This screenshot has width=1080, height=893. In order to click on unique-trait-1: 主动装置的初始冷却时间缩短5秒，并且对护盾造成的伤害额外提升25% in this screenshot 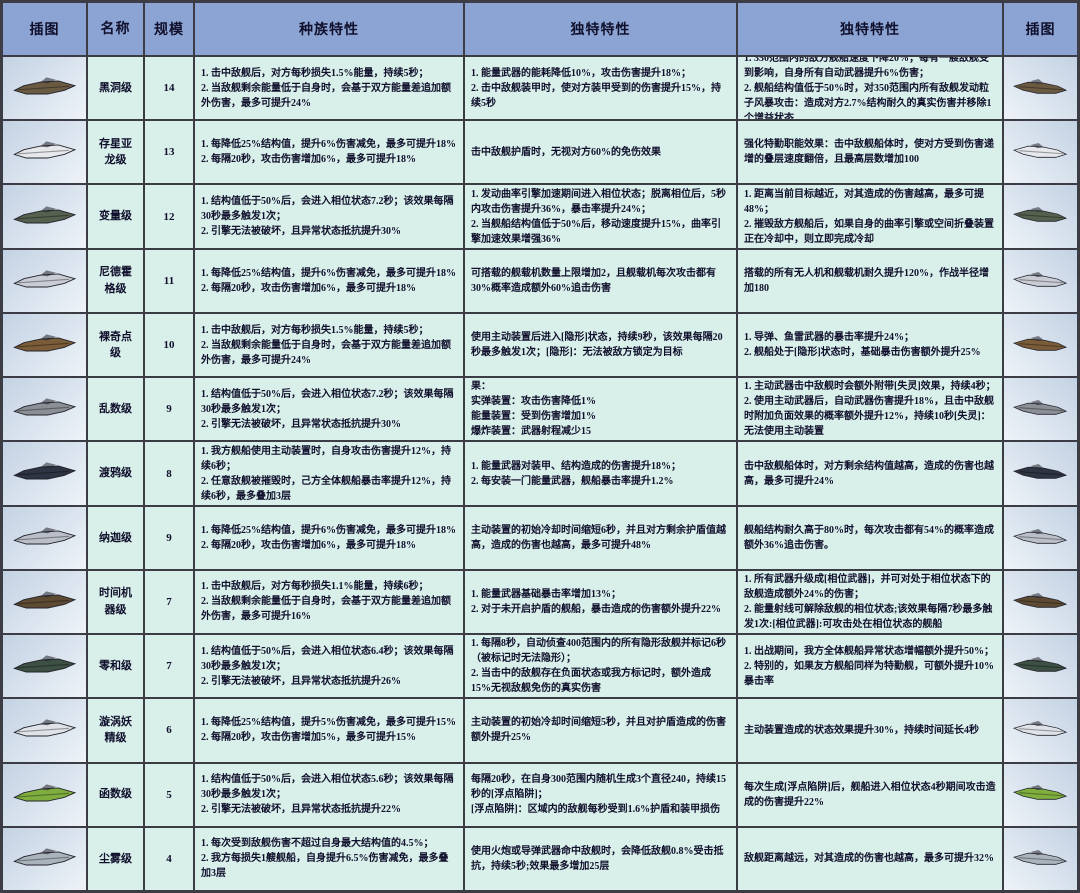, I will do `click(600, 730)`.